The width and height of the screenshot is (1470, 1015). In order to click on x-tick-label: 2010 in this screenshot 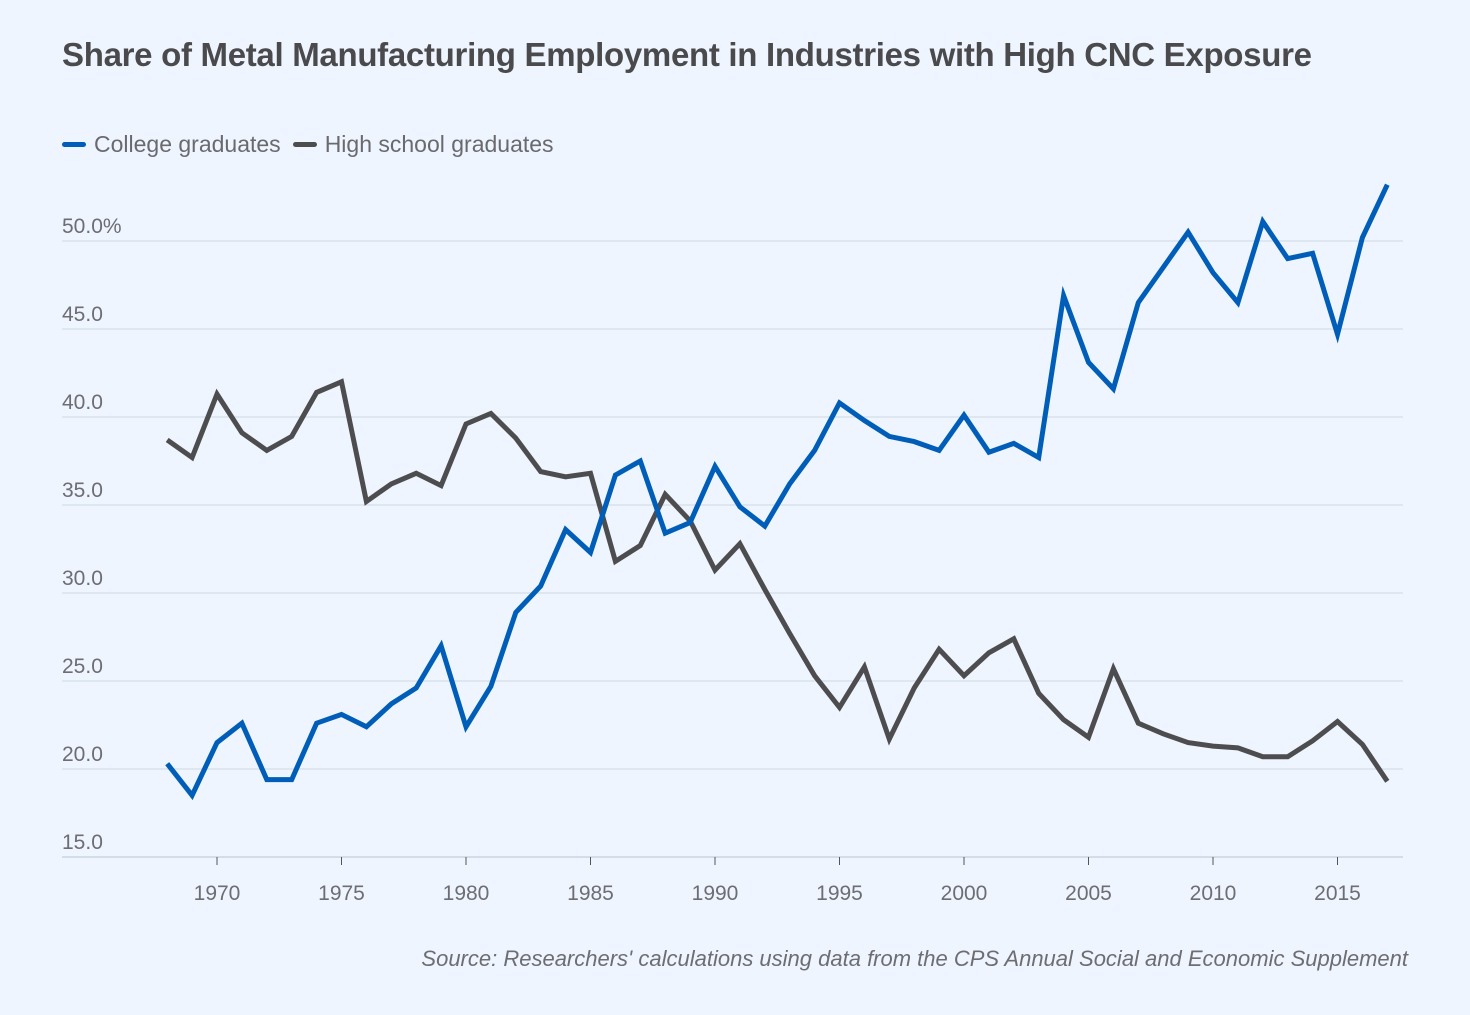, I will do `click(1213, 893)`.